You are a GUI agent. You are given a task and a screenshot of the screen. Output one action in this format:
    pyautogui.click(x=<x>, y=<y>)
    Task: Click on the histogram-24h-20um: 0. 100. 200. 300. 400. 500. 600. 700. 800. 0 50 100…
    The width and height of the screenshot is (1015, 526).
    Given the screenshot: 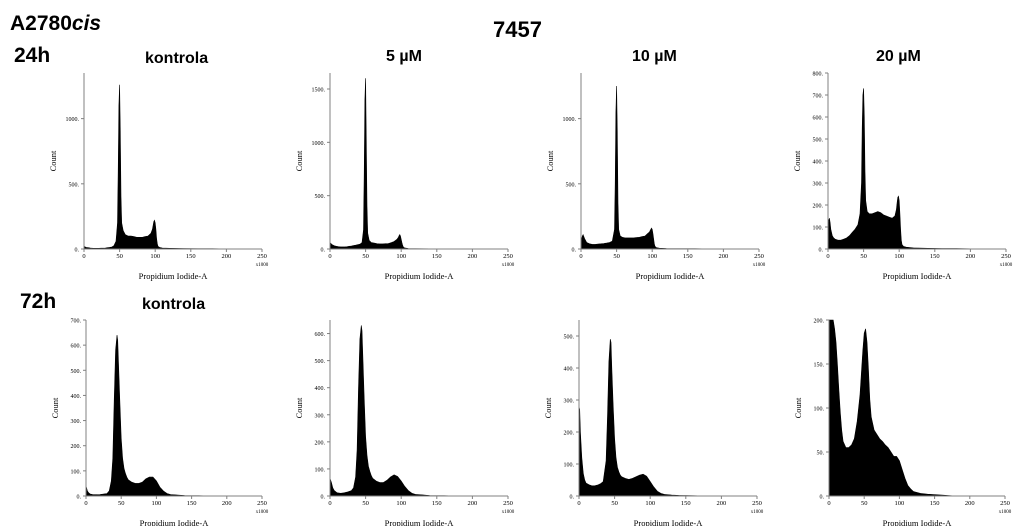 What is the action you would take?
    pyautogui.click(x=902, y=177)
    